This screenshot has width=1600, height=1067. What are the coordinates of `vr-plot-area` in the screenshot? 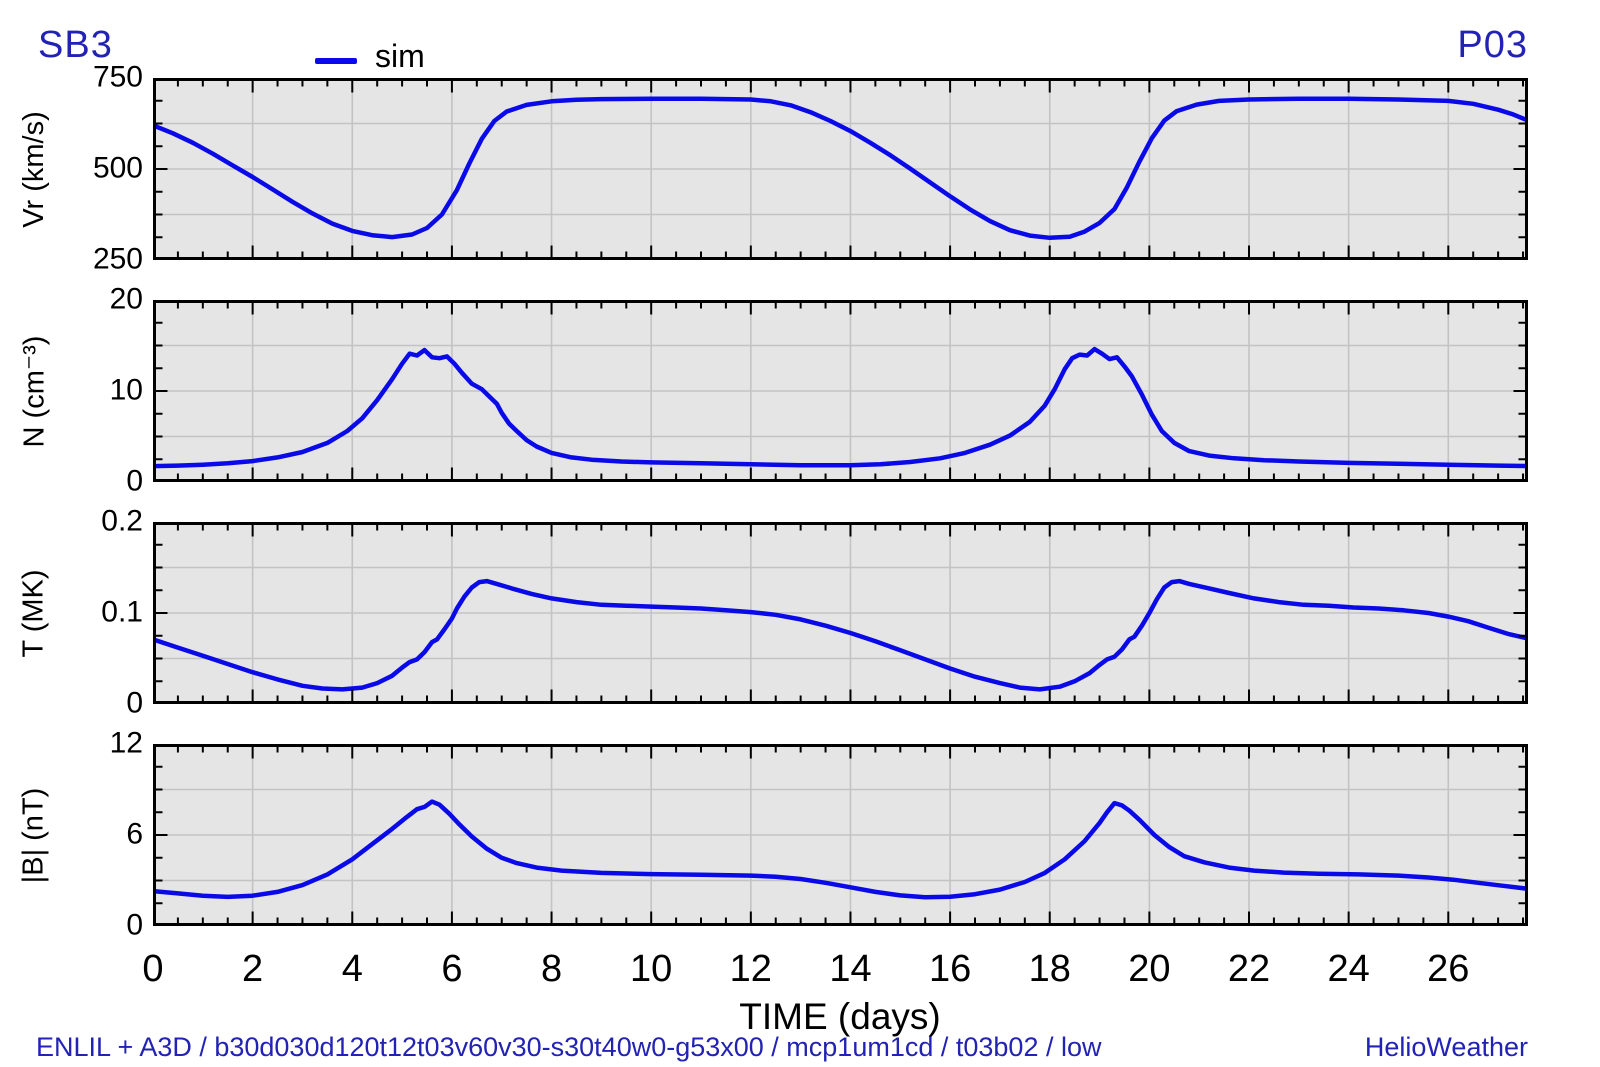 It's located at (840, 169).